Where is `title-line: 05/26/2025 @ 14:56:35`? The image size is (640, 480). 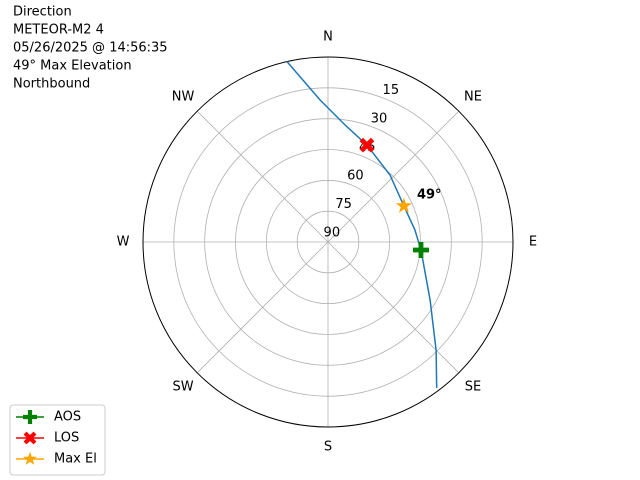
title-line: 05/26/2025 @ 14:56:35 is located at coordinates (90, 48).